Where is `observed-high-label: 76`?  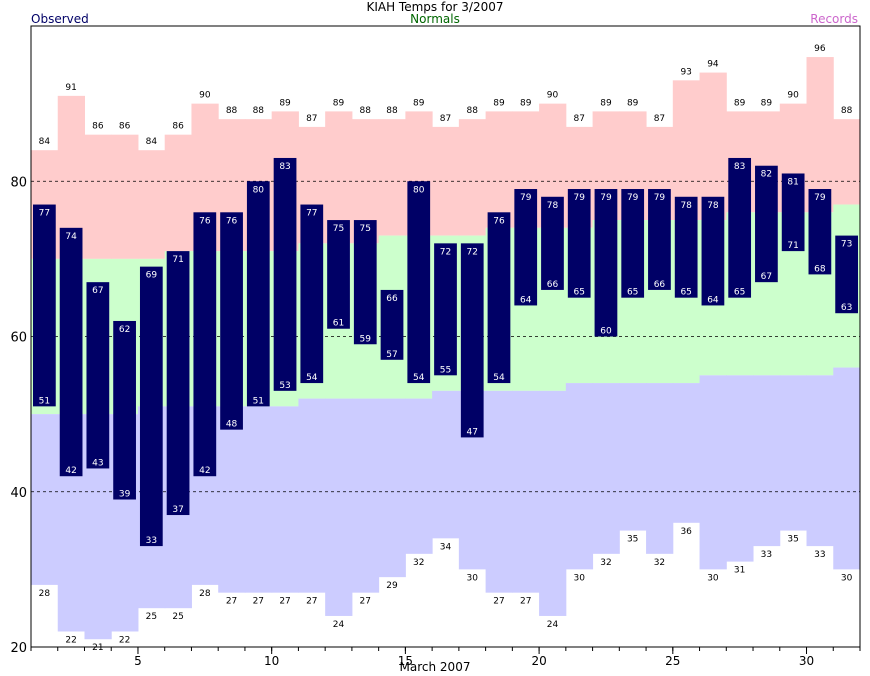 observed-high-label: 76 is located at coordinates (205, 221).